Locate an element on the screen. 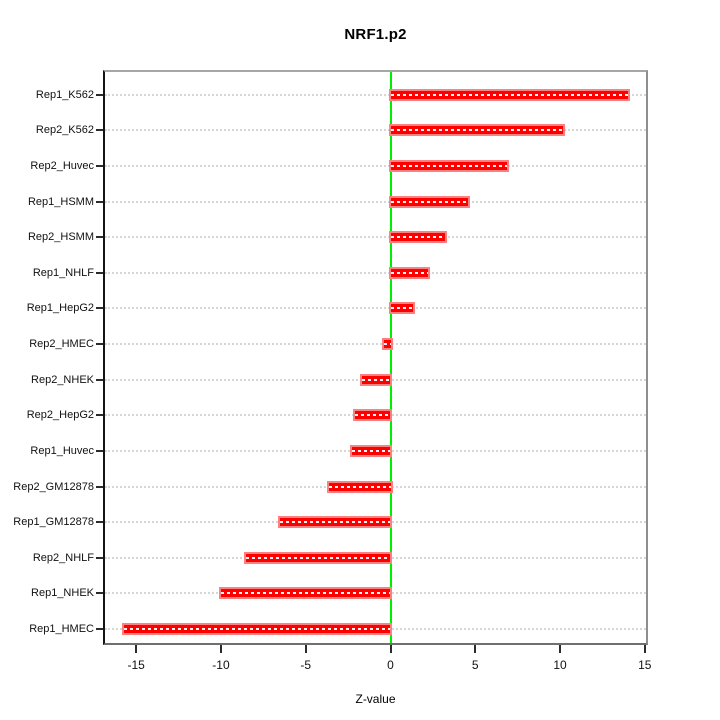 This screenshot has height=720, width=720. x-axis-tick-label: -15 is located at coordinates (136, 665).